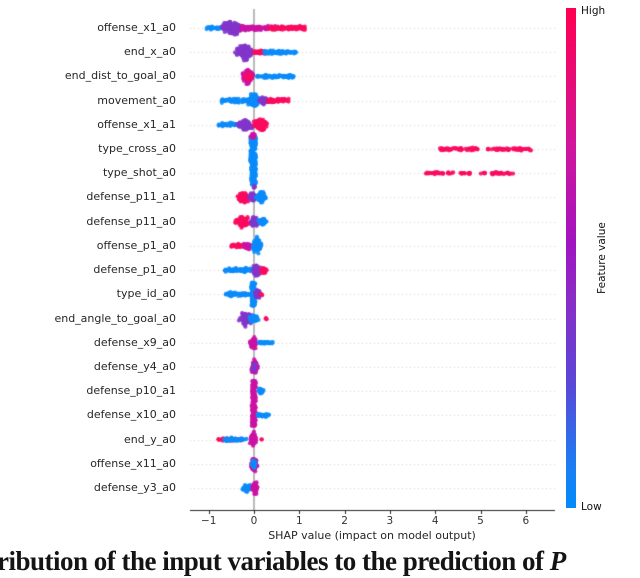 The width and height of the screenshot is (640, 578). What do you see at coordinates (137, 149) in the screenshot?
I see `feature-label: type_cross_a0` at bounding box center [137, 149].